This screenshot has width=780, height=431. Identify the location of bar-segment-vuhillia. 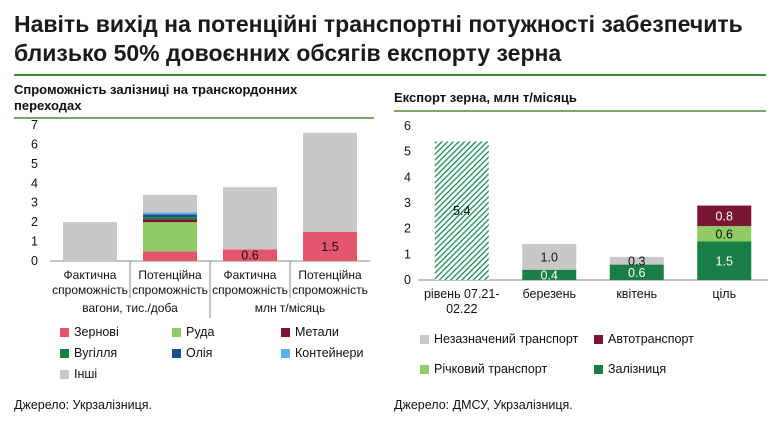
(170, 218).